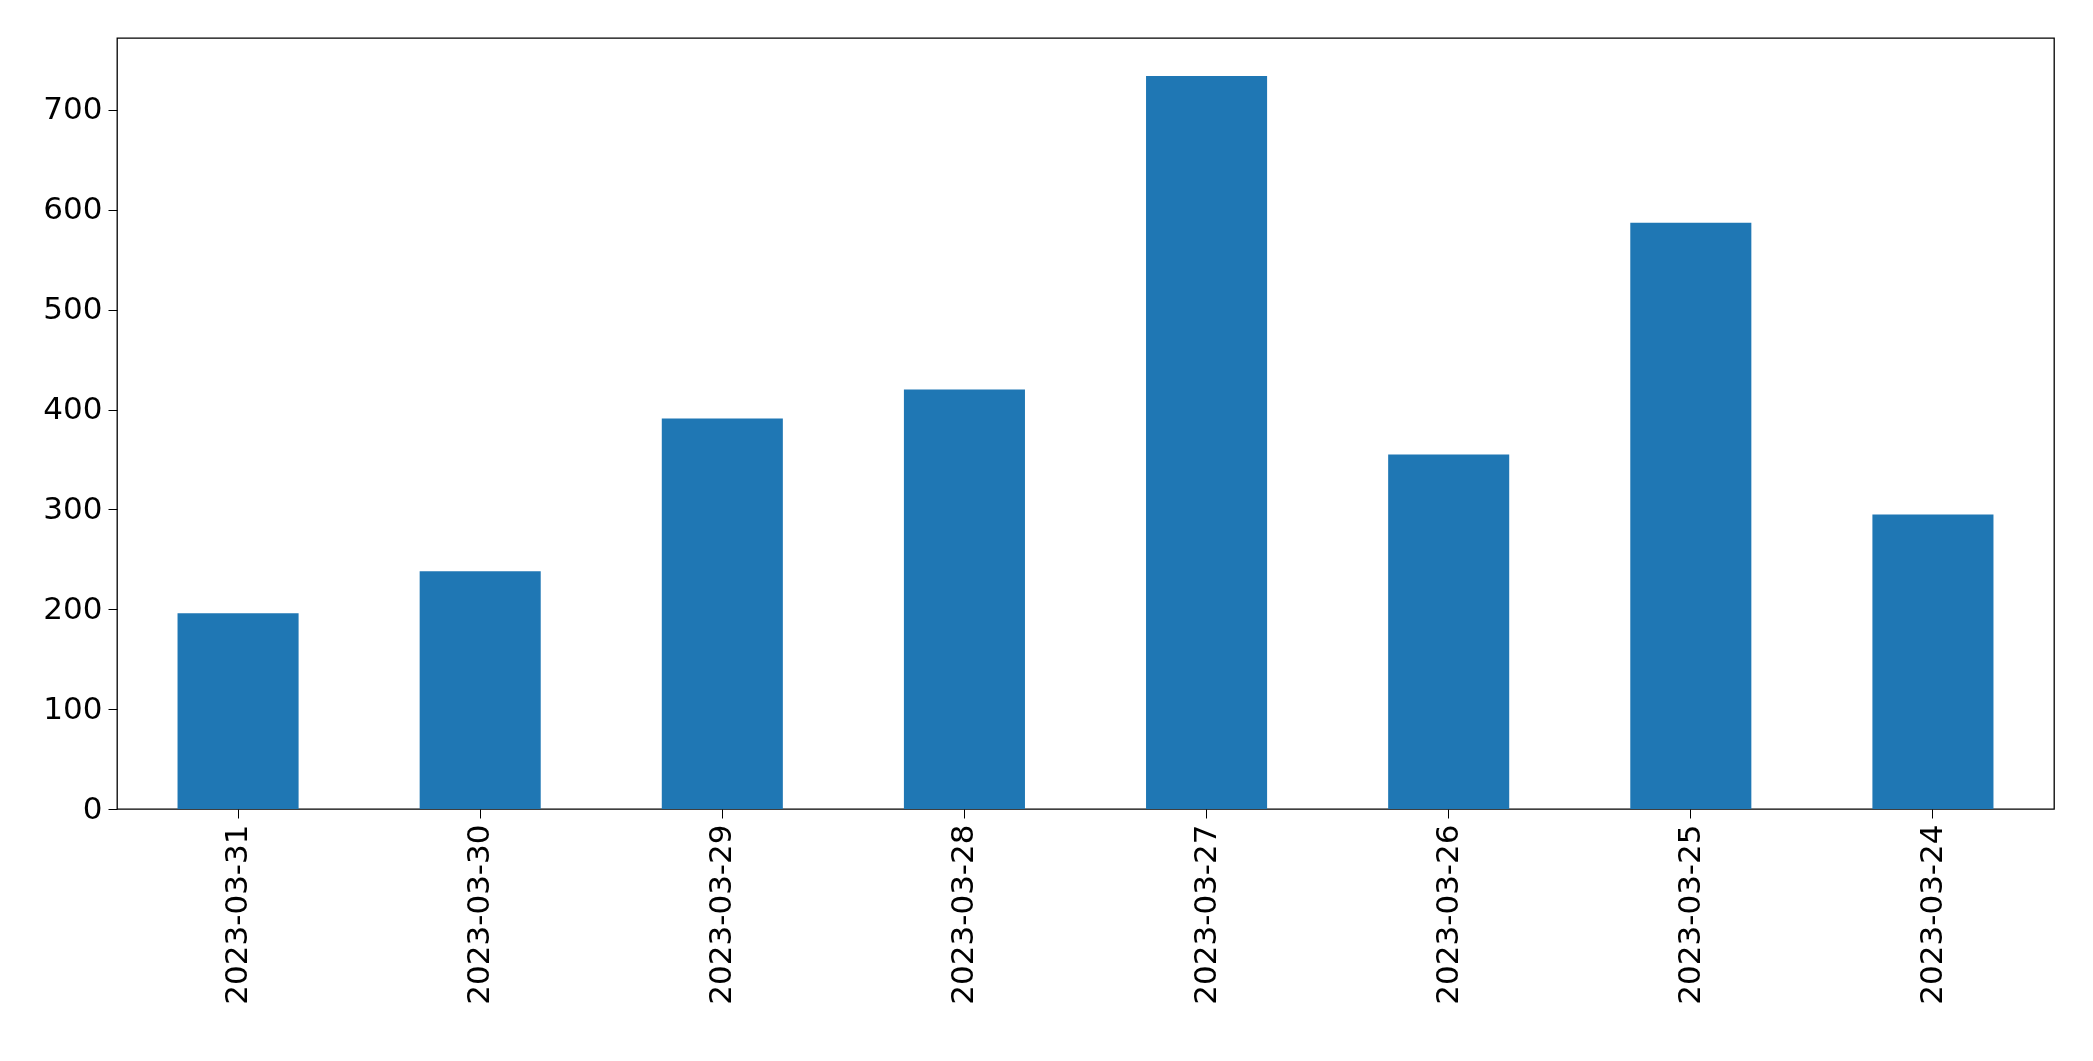 Image resolution: width=2093 pixels, height=1061 pixels. Describe the element at coordinates (92, 807) in the screenshot. I see `y-tick-label: 0` at that location.